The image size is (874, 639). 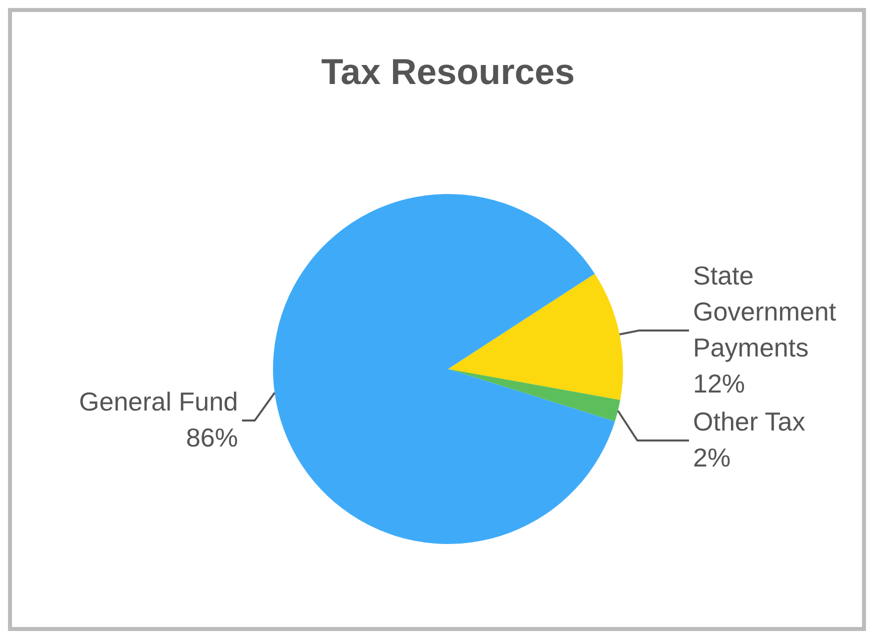 I want to click on slice-label: General Fund, so click(x=158, y=401).